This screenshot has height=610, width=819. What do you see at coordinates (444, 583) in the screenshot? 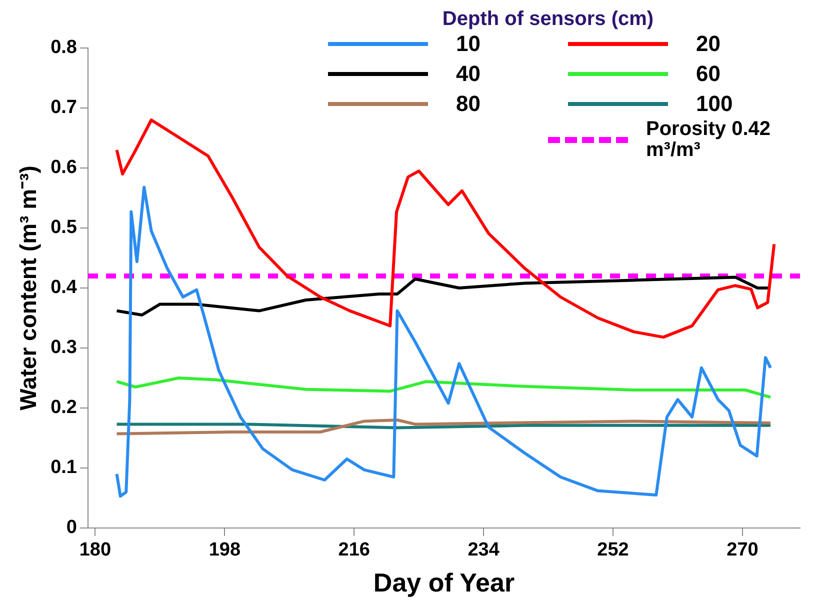
I see `x-axis-title: Day of Year` at bounding box center [444, 583].